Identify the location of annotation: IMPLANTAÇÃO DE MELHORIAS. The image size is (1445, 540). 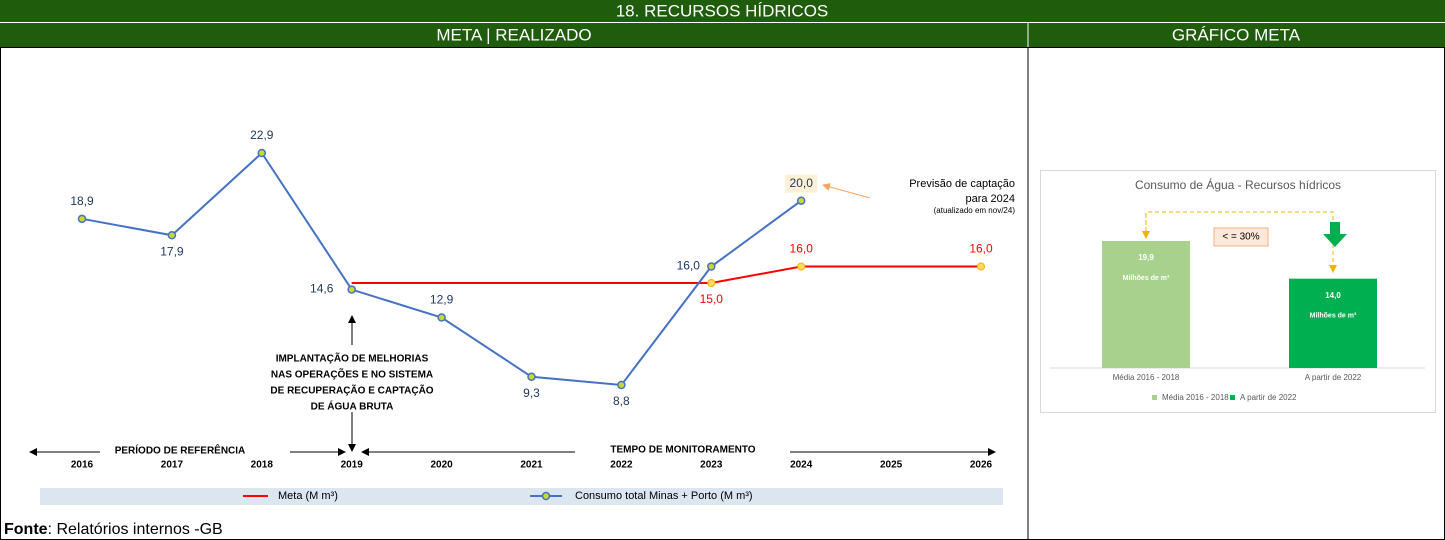
(352, 358).